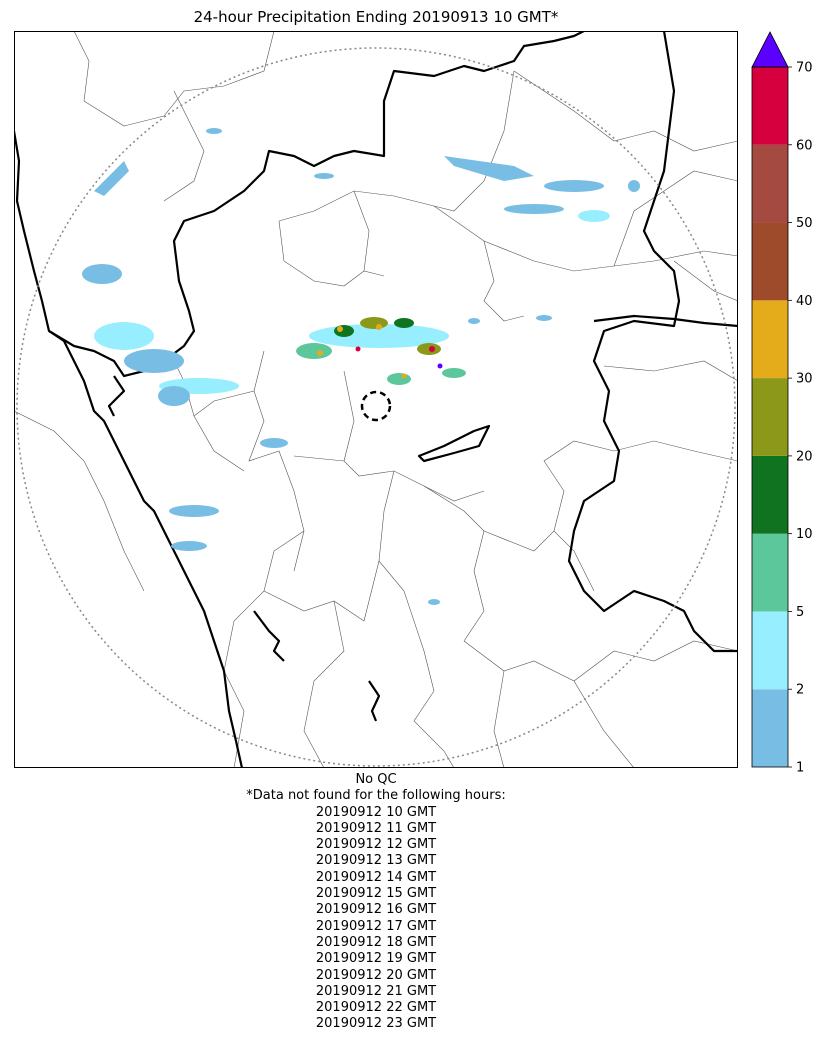 The height and width of the screenshot is (1040, 825). Describe the element at coordinates (770, 49) in the screenshot. I see `colorbar-extend-arrow` at that location.